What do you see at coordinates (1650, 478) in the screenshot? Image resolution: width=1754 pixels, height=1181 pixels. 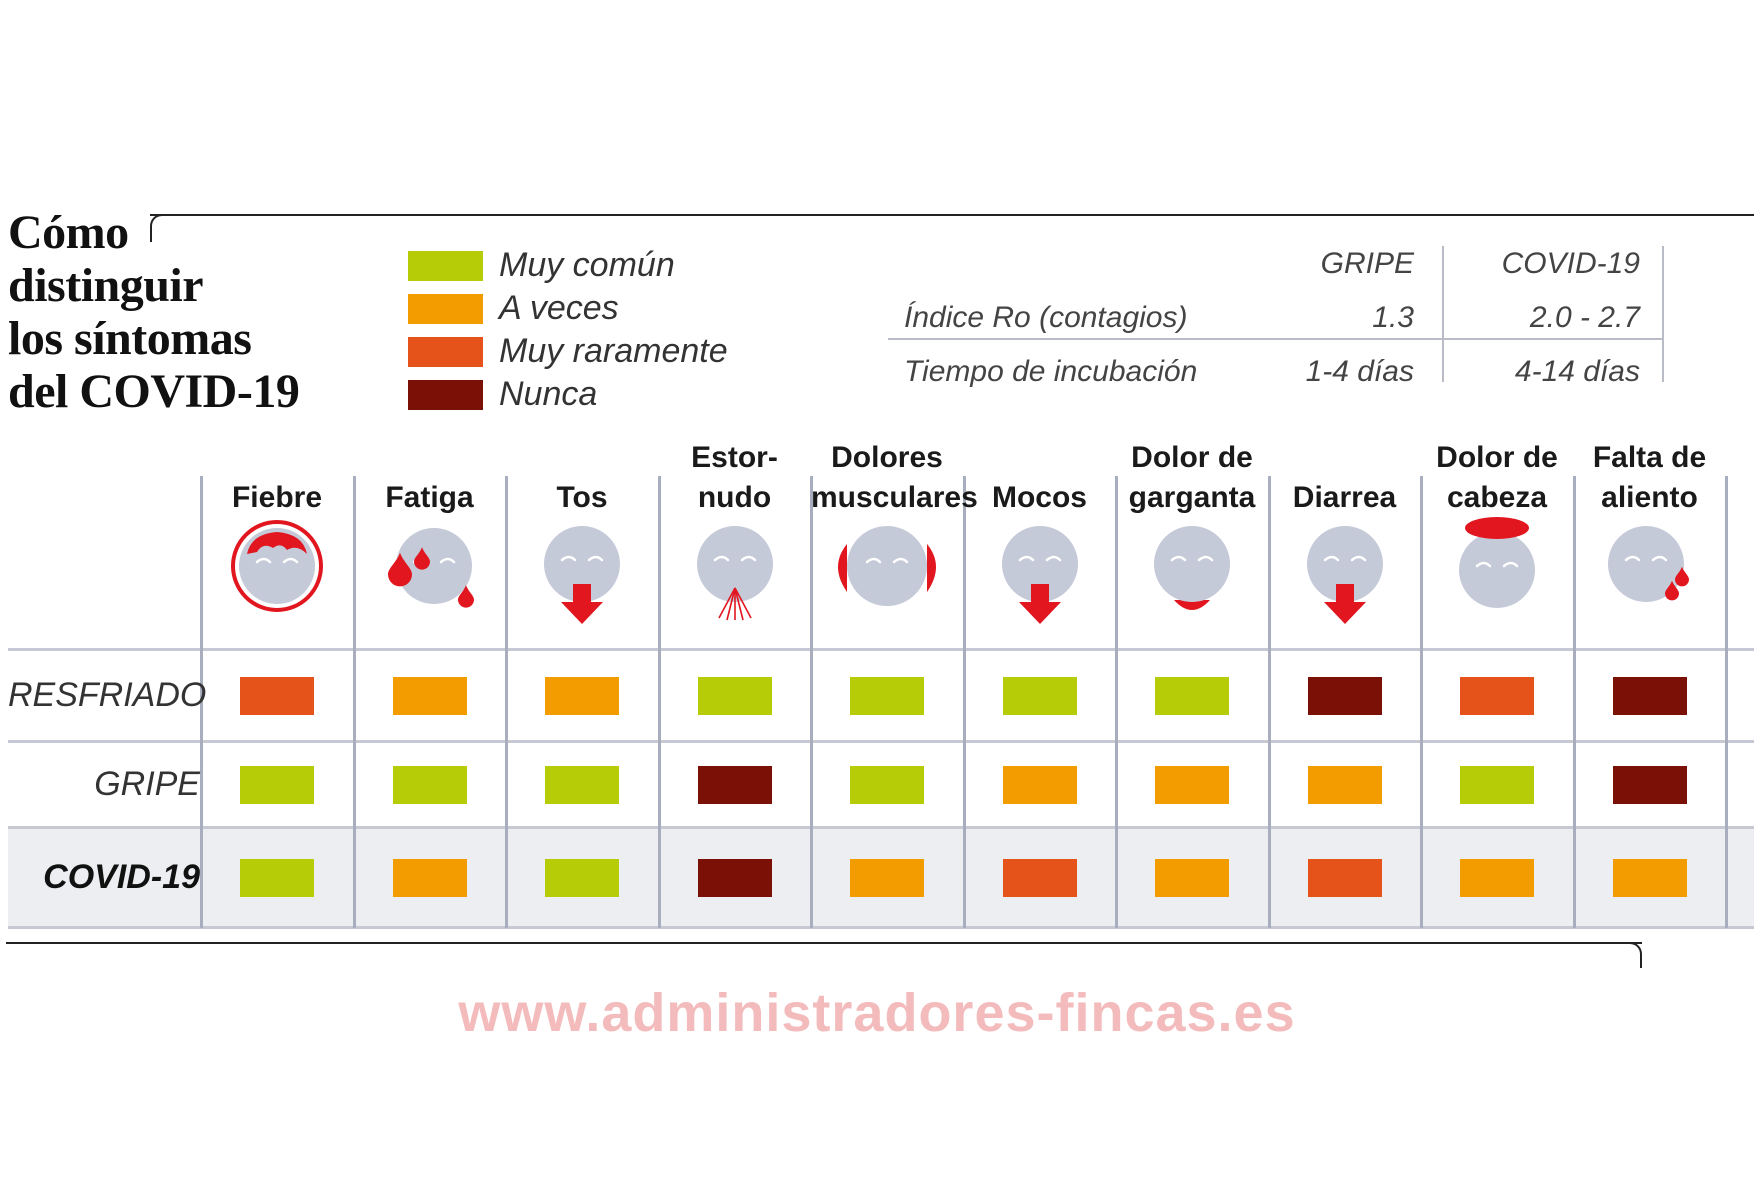 I see `column-header-text: Falta de aliento` at bounding box center [1650, 478].